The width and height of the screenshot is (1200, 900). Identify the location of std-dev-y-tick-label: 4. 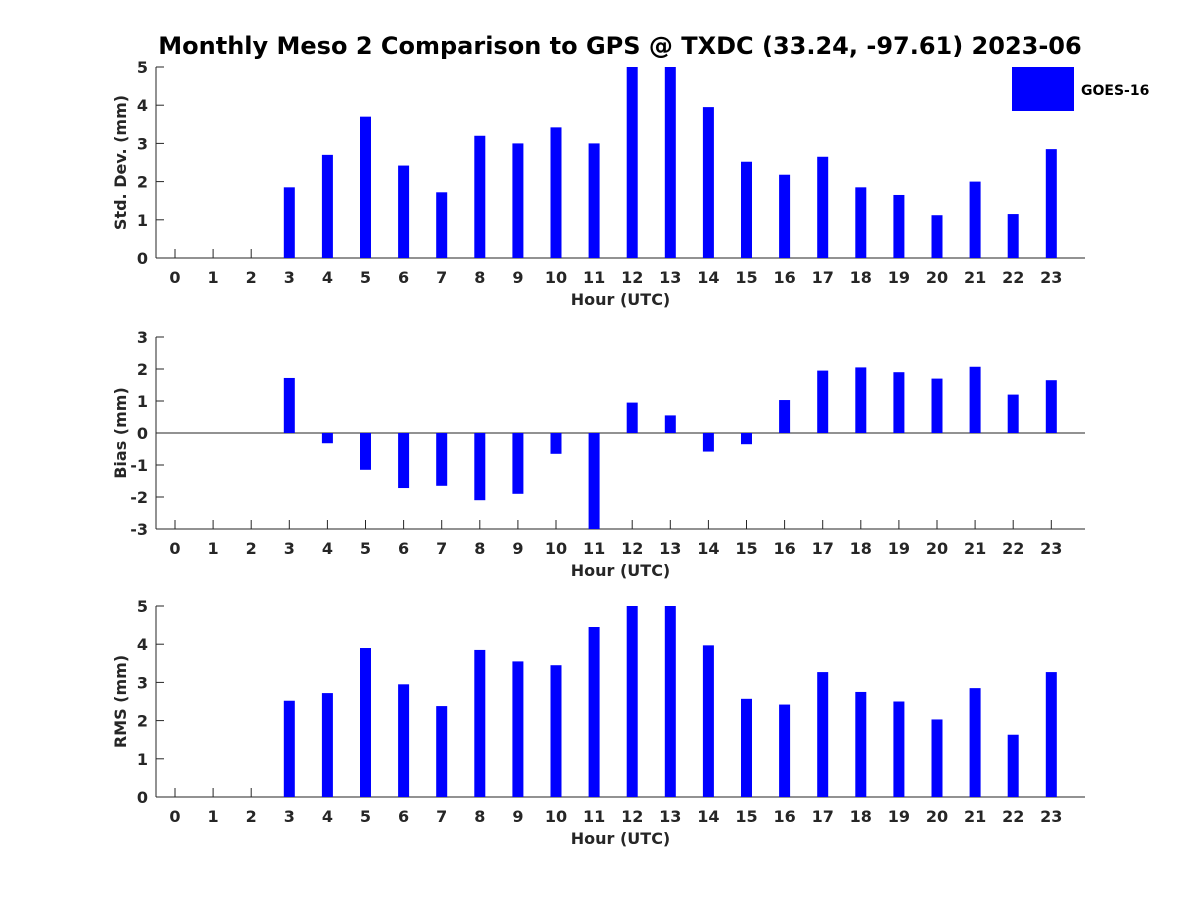
(142, 105).